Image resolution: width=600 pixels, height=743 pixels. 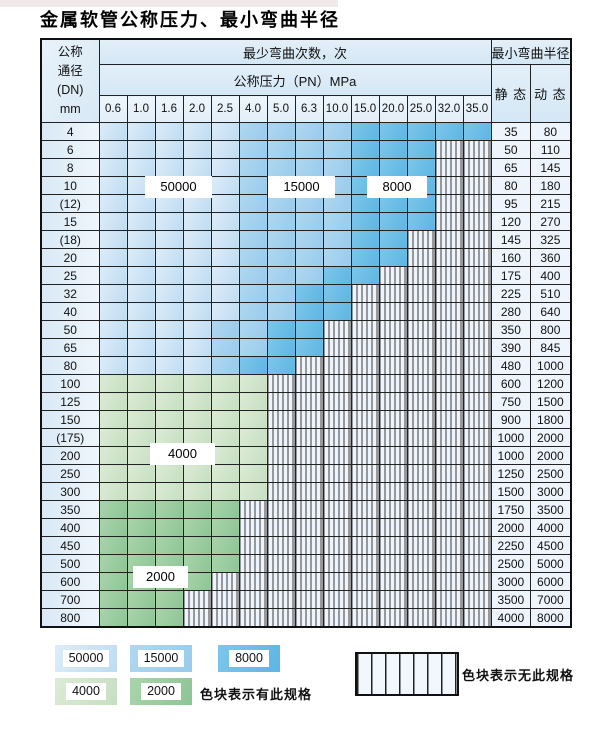 I want to click on dynamic-radius-cell: 4000, so click(x=551, y=527).